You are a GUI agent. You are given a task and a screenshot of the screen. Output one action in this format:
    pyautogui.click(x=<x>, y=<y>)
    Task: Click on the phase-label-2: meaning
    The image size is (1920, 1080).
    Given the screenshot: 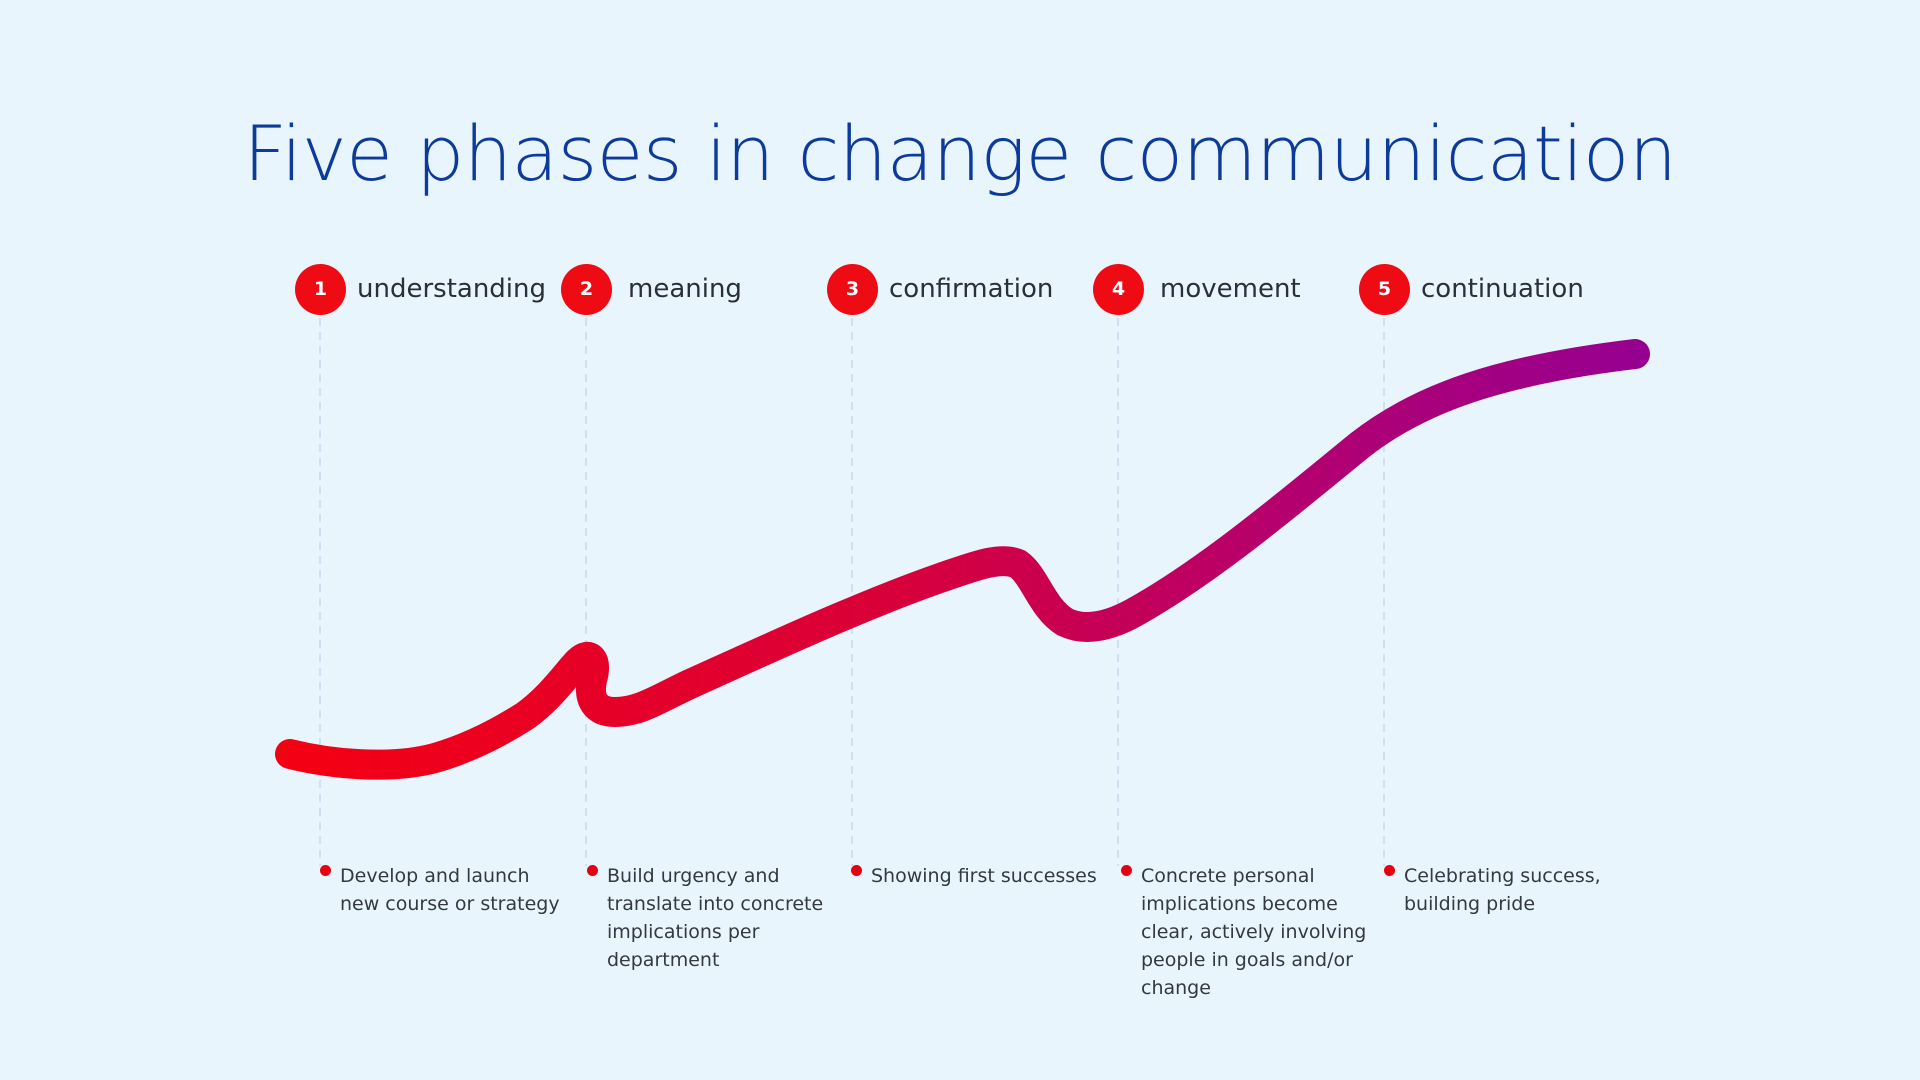 What is the action you would take?
    pyautogui.click(x=685, y=289)
    